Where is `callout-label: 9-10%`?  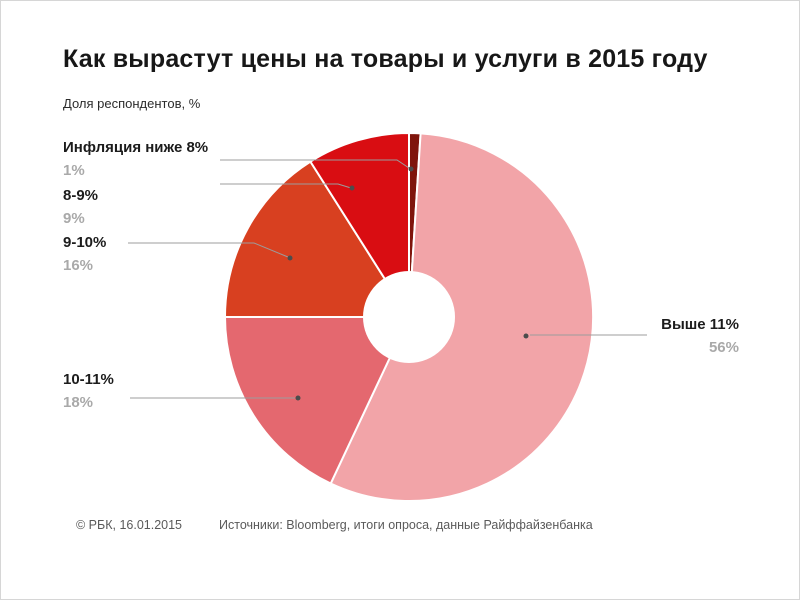 callout-label: 9-10% is located at coordinates (85, 242).